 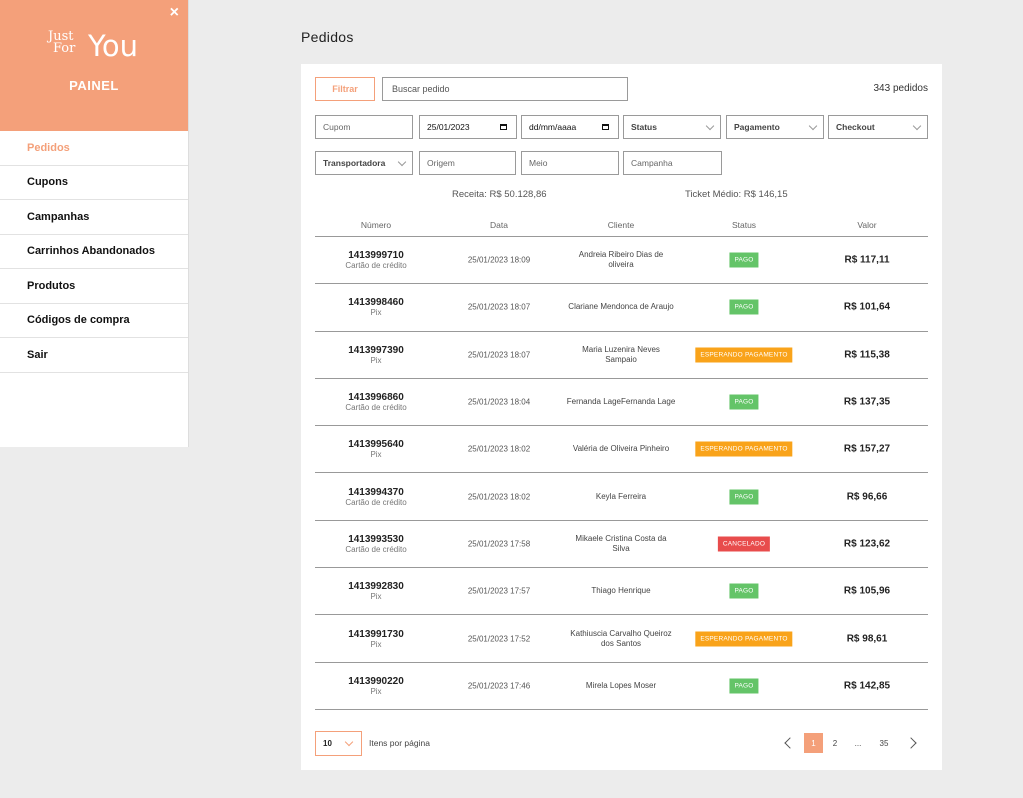 What do you see at coordinates (94, 85) in the screenshot?
I see `panel-title: PAINEL` at bounding box center [94, 85].